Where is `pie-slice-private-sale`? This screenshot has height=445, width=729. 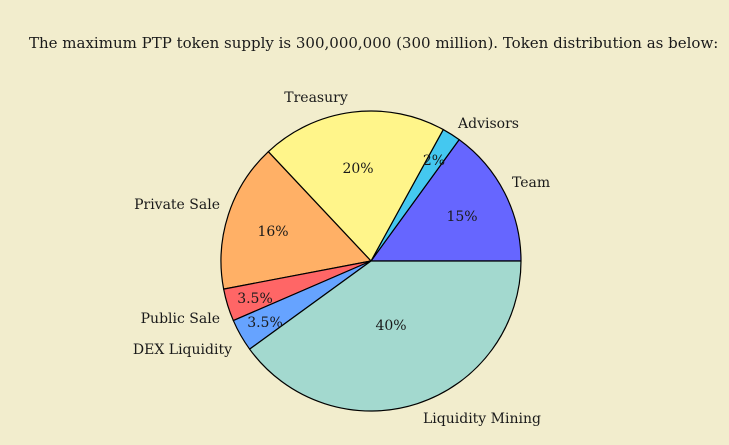 pie-slice-private-sale is located at coordinates (296, 220).